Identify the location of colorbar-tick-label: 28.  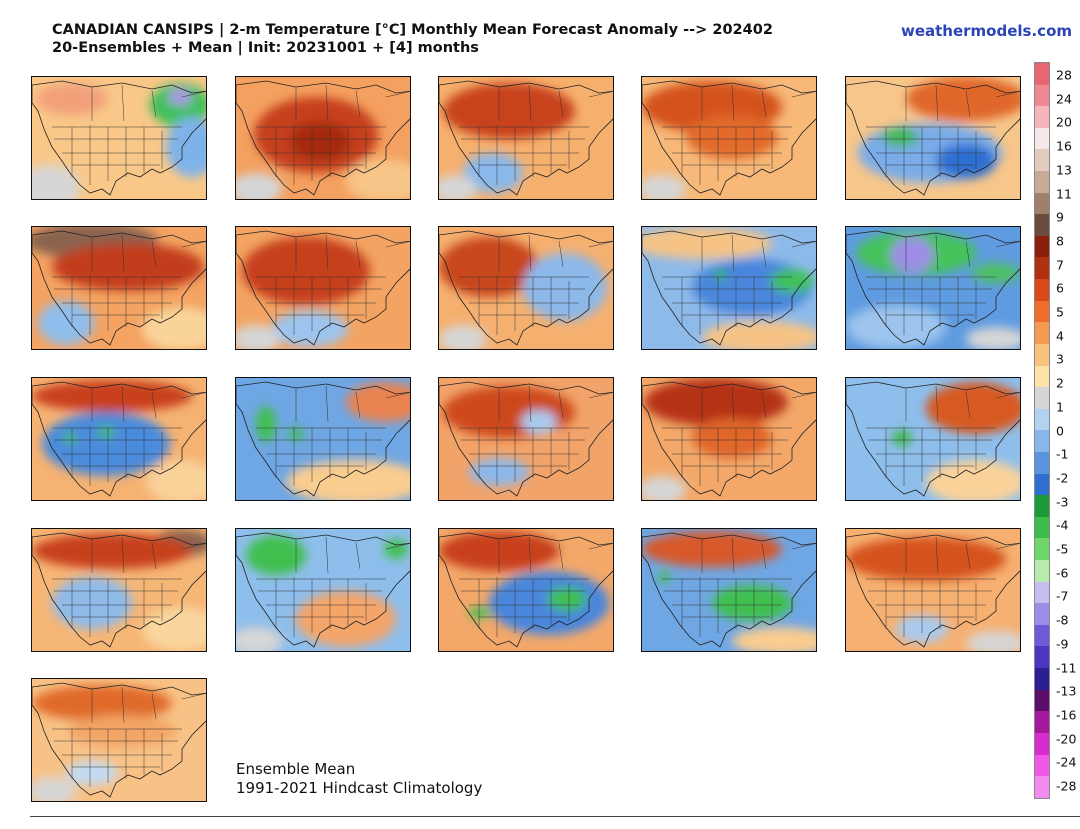
(1064, 75).